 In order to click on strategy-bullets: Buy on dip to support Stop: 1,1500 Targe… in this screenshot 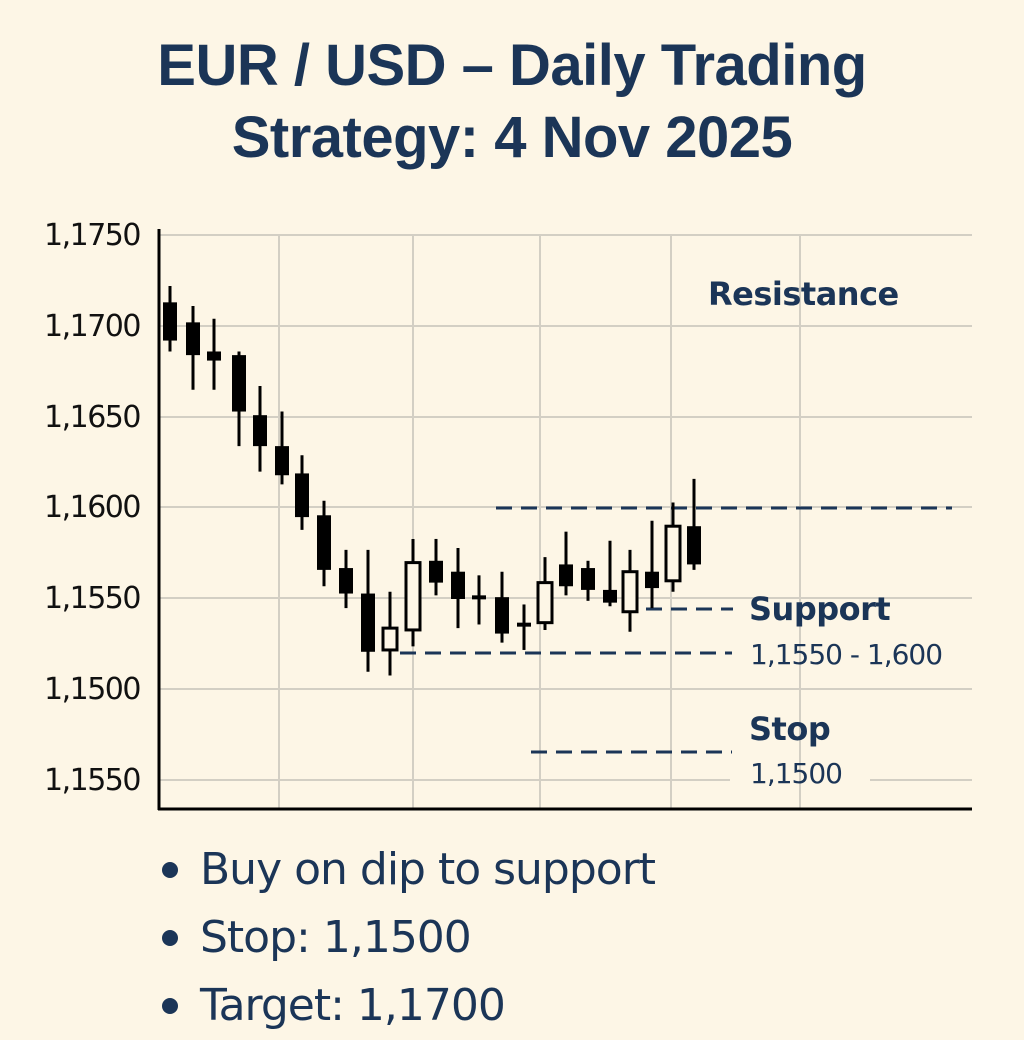, I will do `click(408, 938)`.